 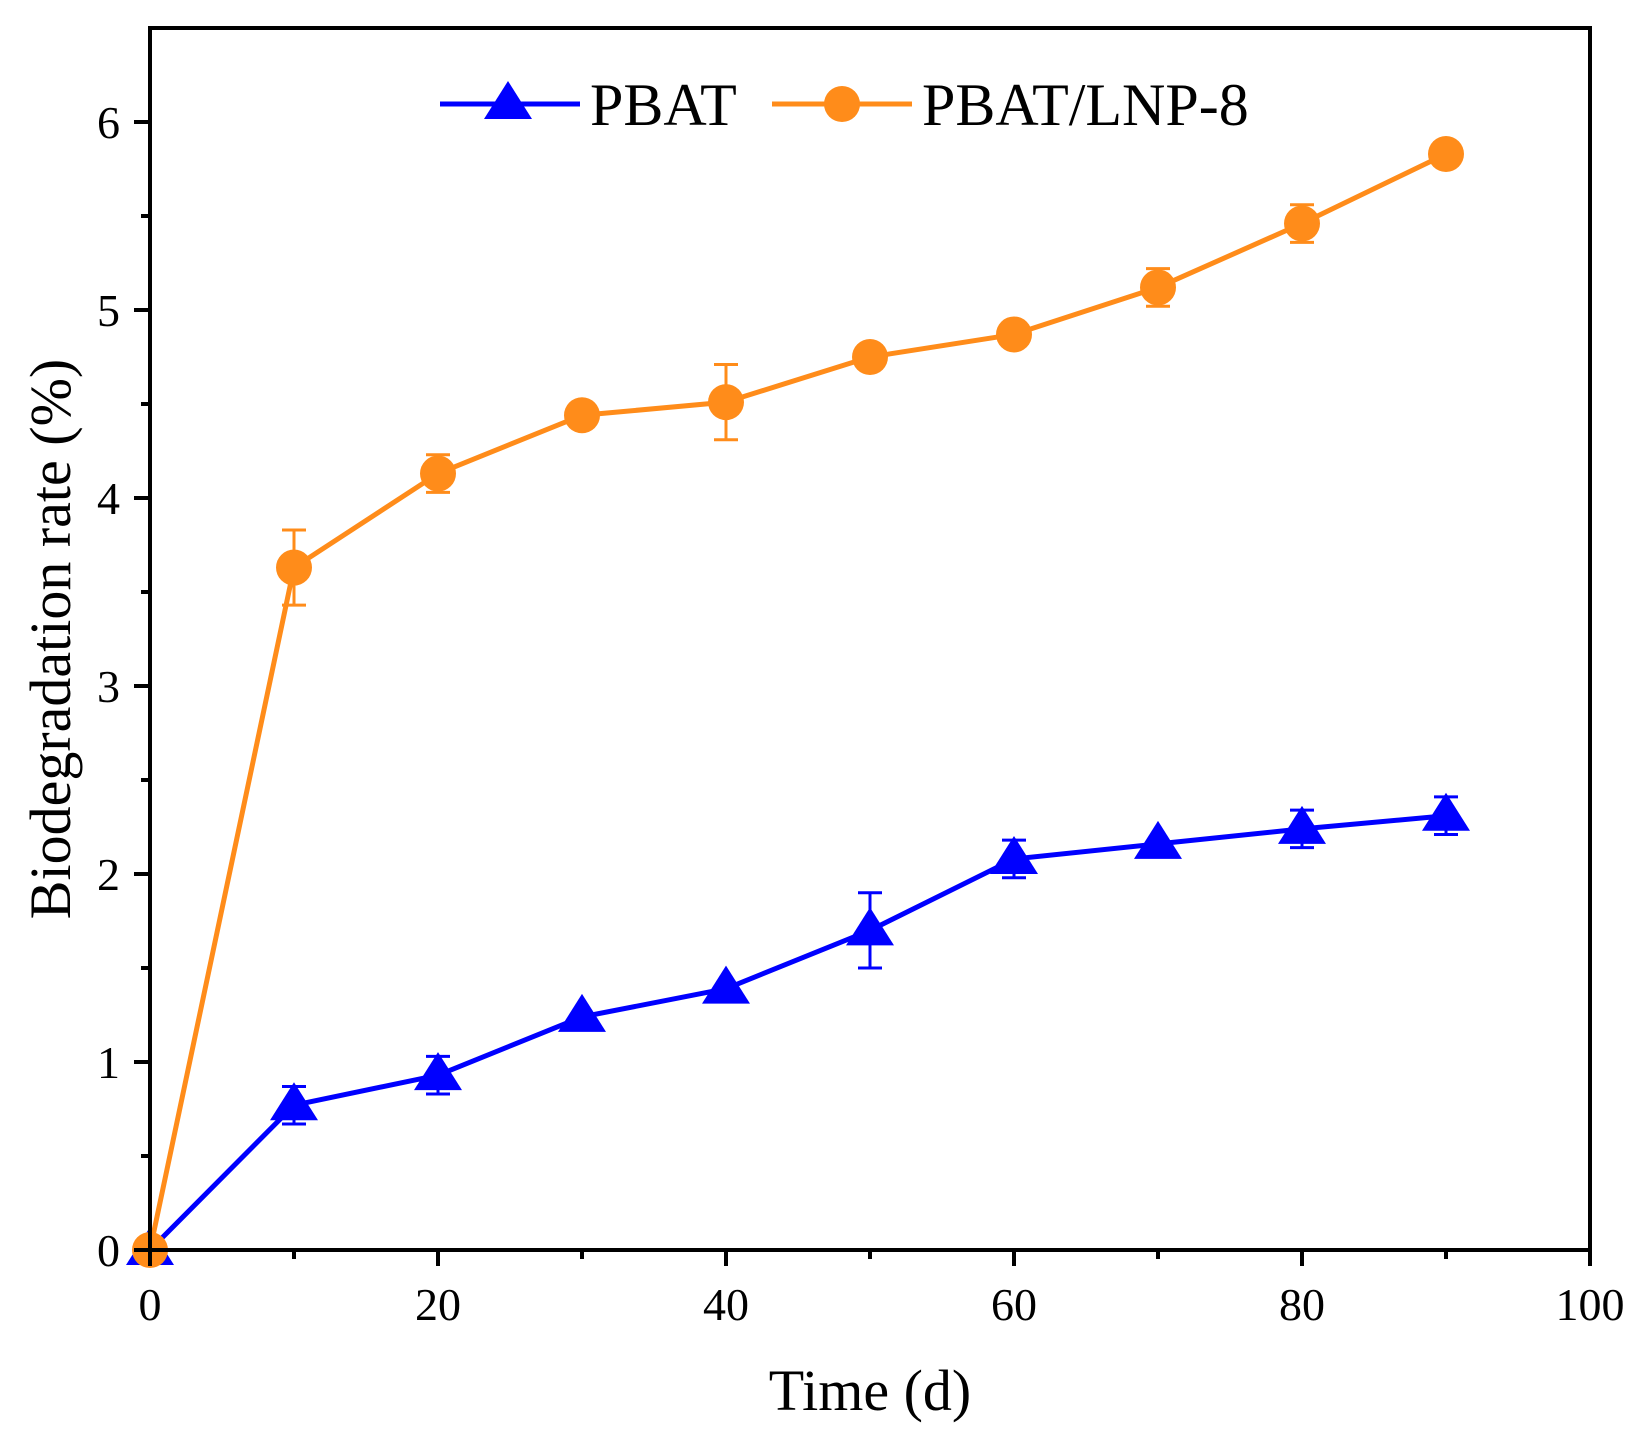 I want to click on y-tick-label: 0, so click(x=108, y=1250).